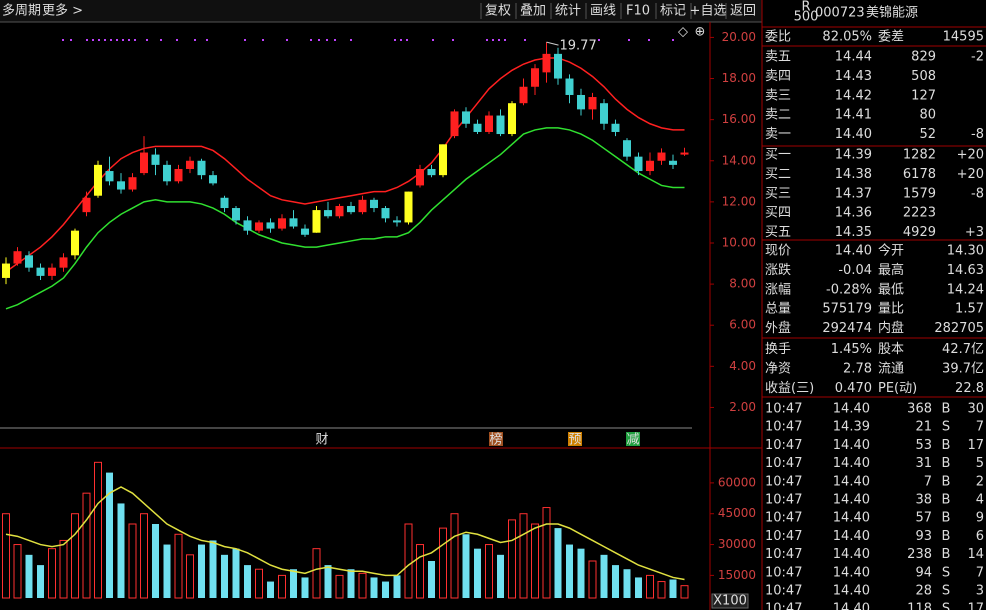 This screenshot has width=986, height=610. What do you see at coordinates (708, 11) in the screenshot?
I see `toolbar-button: +自选` at bounding box center [708, 11].